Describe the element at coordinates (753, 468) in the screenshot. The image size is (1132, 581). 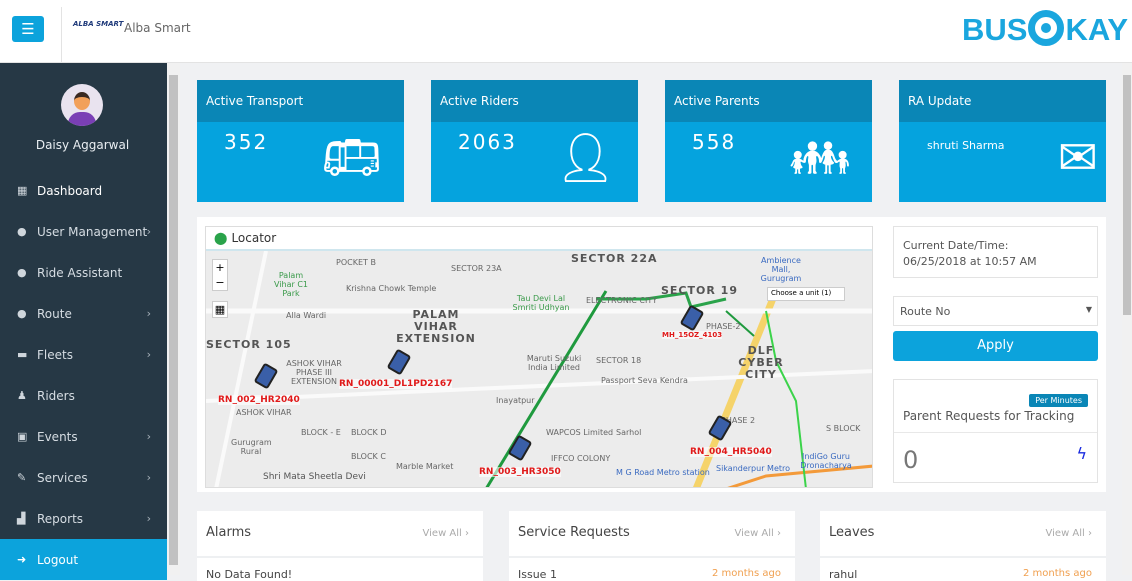
I see `map-label: Sikanderpur Metro` at that location.